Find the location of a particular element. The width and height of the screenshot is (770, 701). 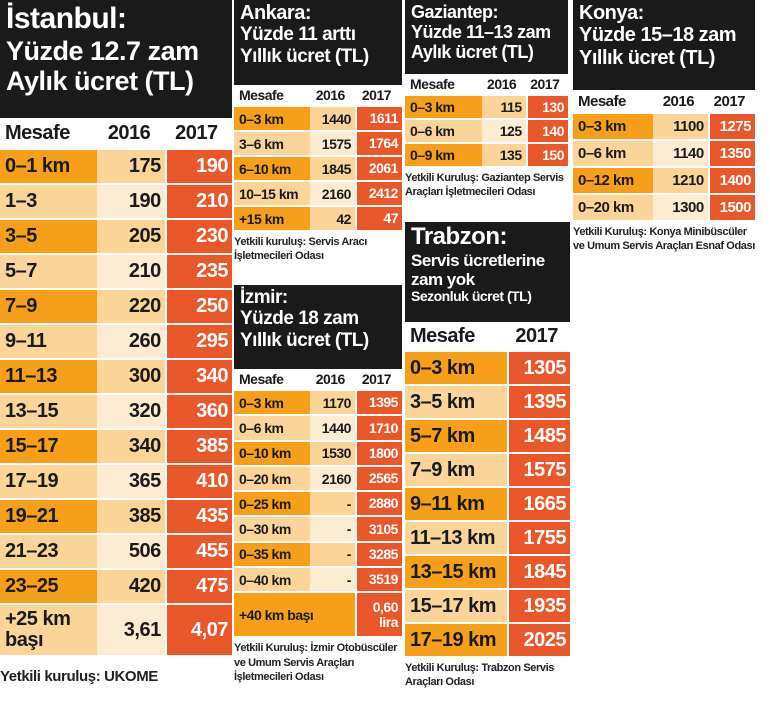

row-label: 0–35 km is located at coordinates (265, 554).